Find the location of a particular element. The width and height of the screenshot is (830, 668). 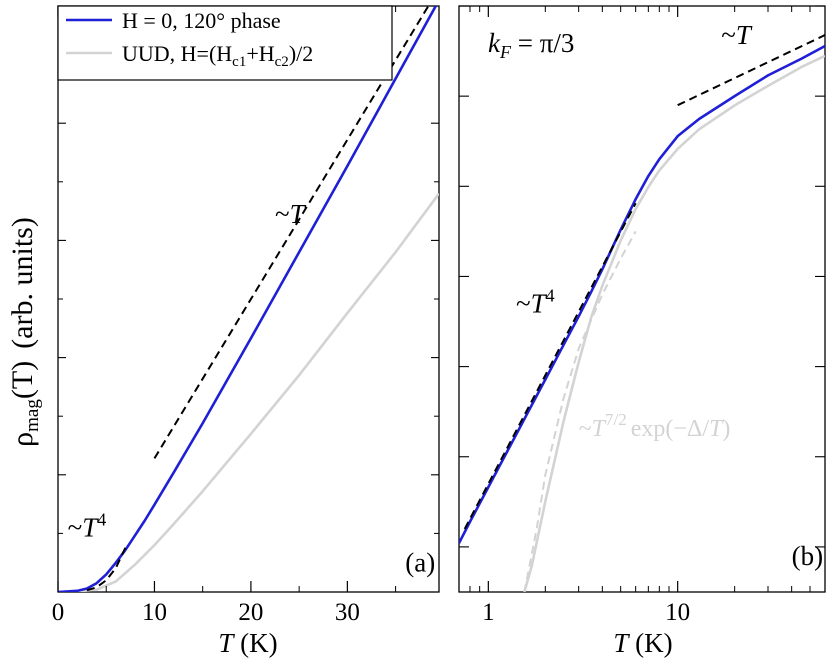

series-t-4-guide-b is located at coordinates (550, 366).